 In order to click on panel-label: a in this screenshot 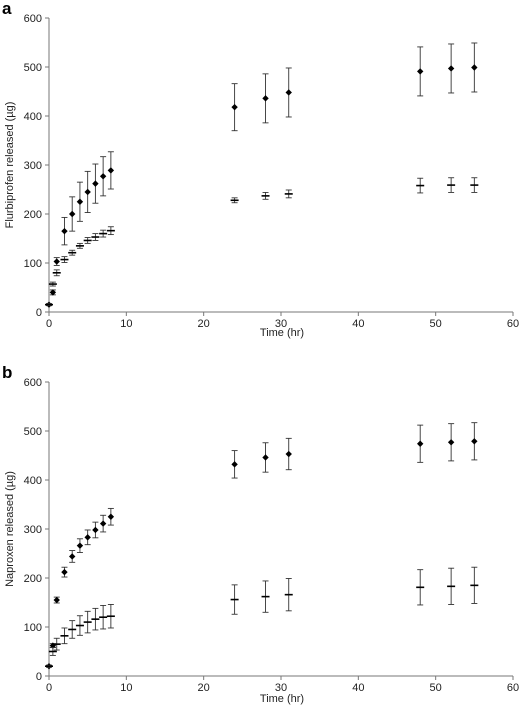, I will do `click(7, 9)`.